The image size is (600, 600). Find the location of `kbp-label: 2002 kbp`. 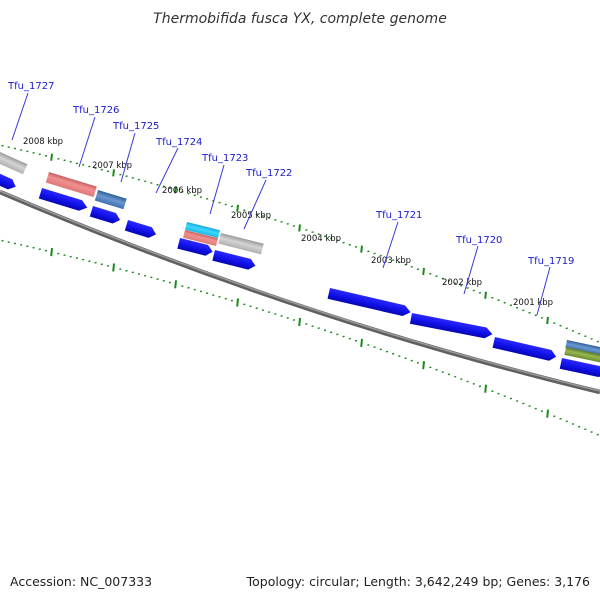

kbp-label: 2002 kbp is located at coordinates (462, 283).